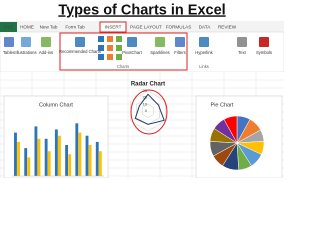 This screenshot has height=240, width=320. Describe the element at coordinates (204, 66) in the screenshot. I see `ribbon-group-label: Links` at that location.